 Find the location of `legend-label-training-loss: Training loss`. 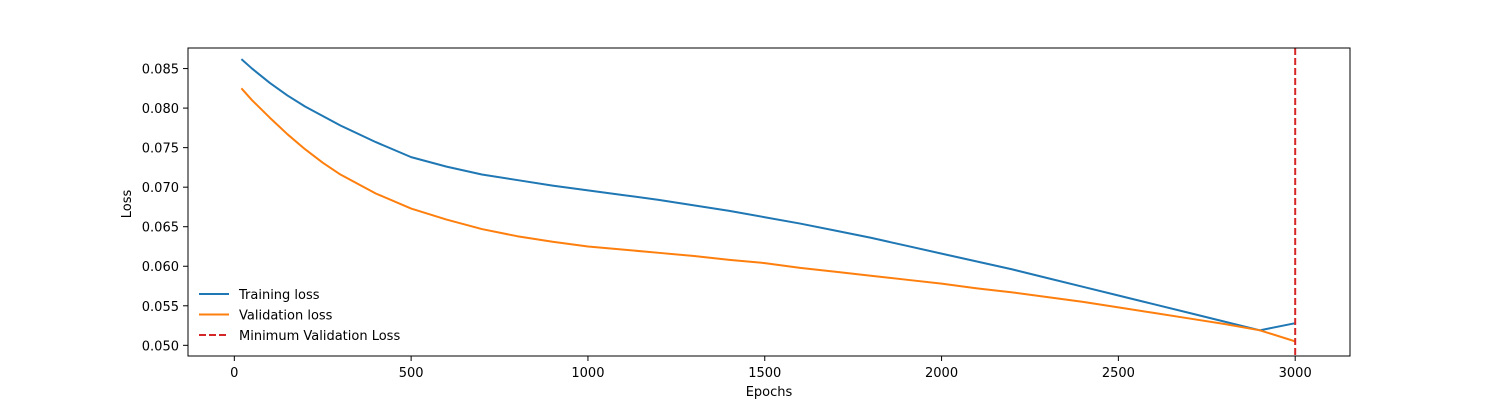

legend-label-training-loss: Training loss is located at coordinates (279, 295).